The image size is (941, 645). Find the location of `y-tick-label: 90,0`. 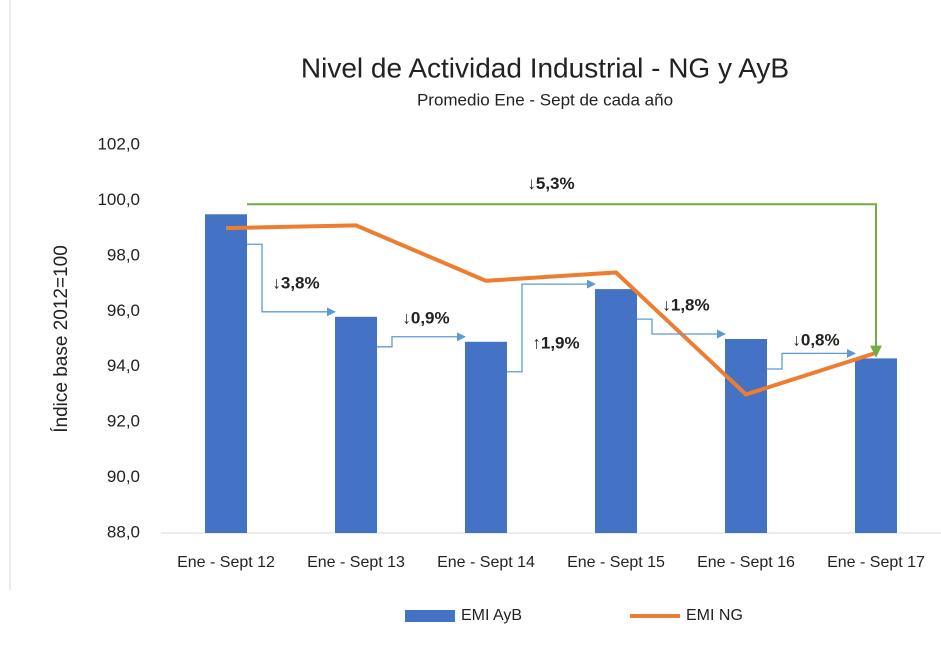

y-tick-label: 90,0 is located at coordinates (123, 476).